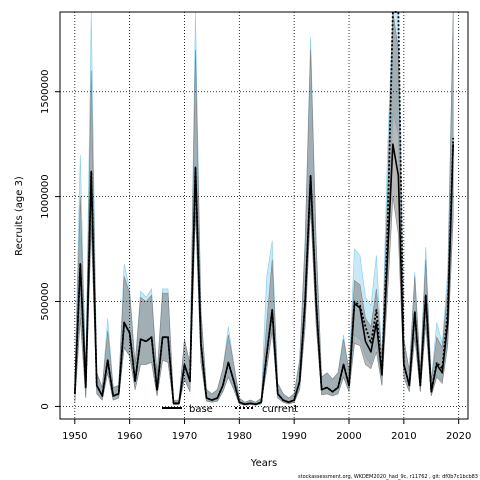  Describe the element at coordinates (348, 436) in the screenshot. I see `x-tick-label-2000: 2000` at that location.